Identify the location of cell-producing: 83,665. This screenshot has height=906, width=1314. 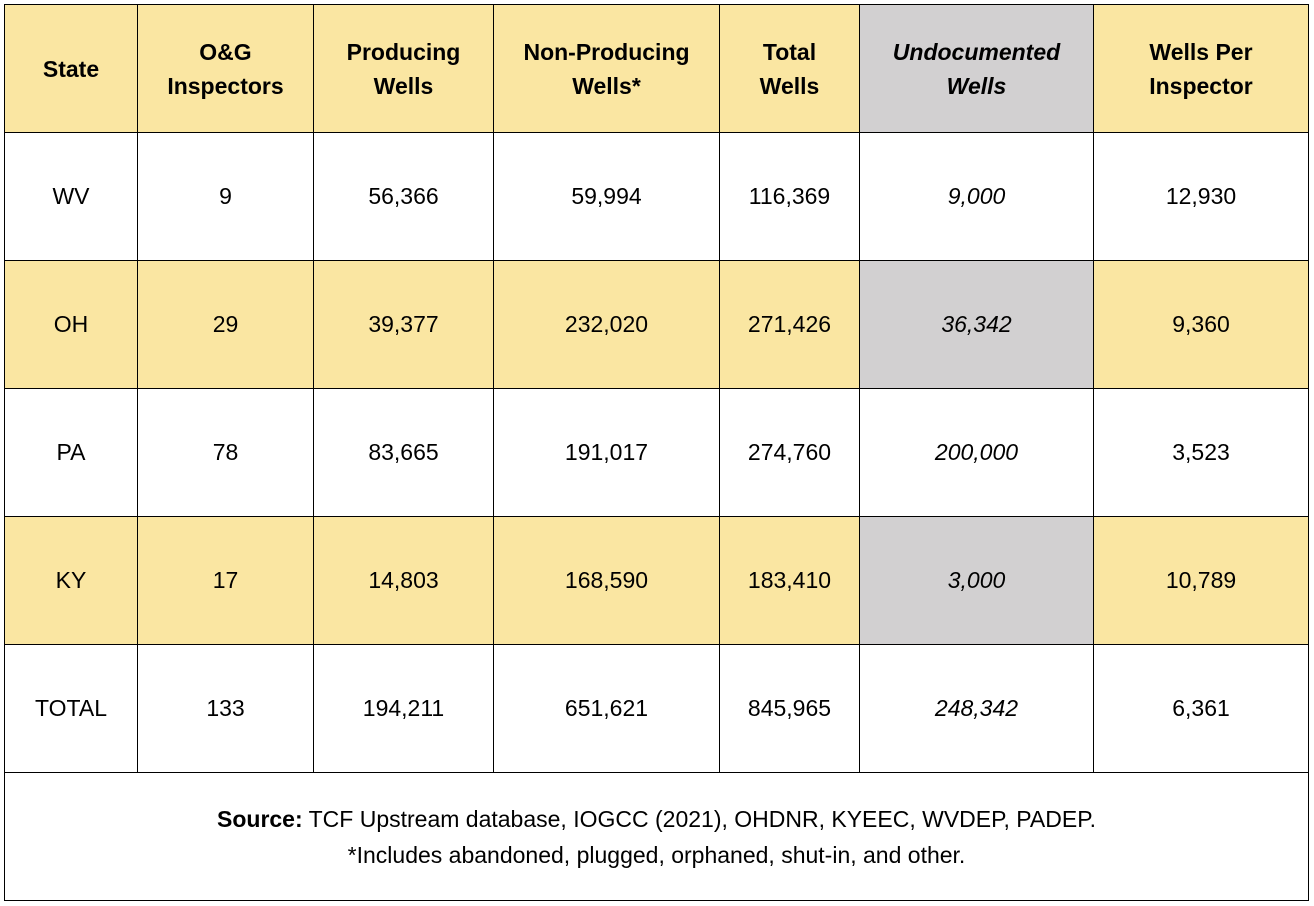
(403, 452).